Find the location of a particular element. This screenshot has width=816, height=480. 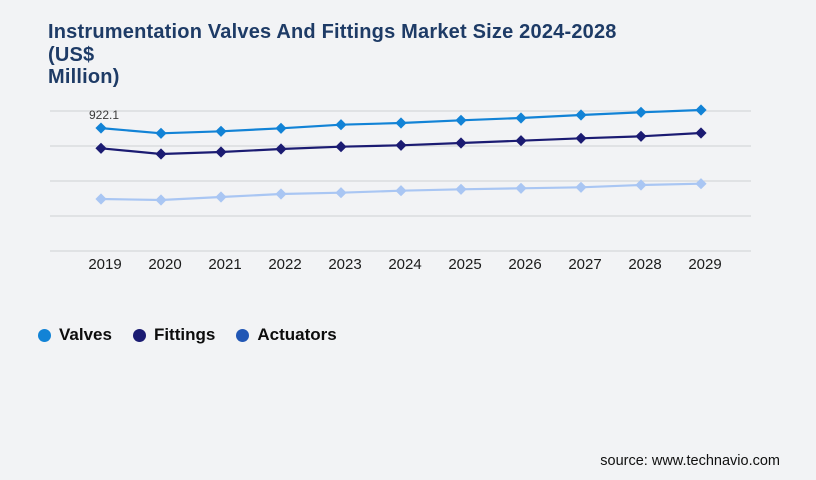

data-point-actuators-2023 is located at coordinates (341, 193).